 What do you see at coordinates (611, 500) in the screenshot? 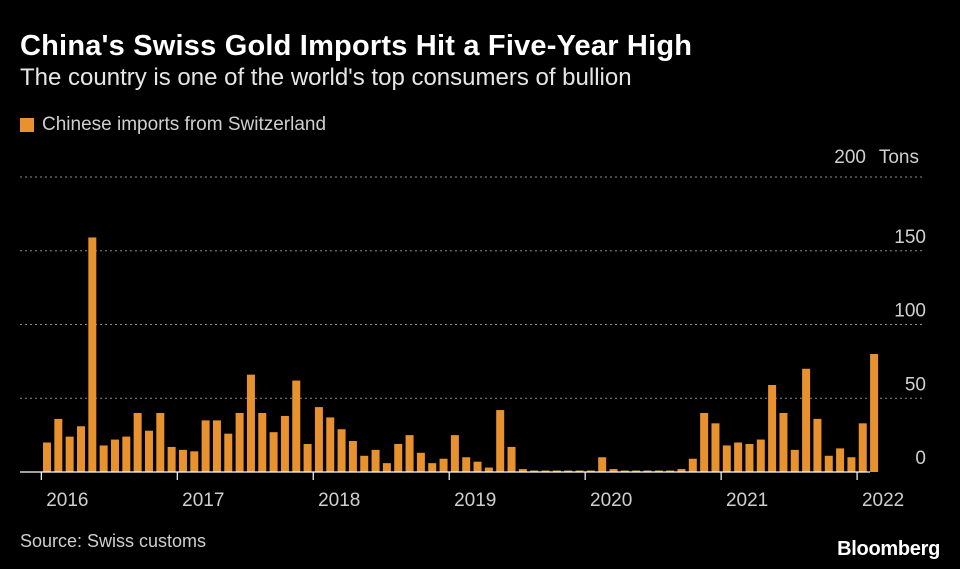
I see `x-tick-label: 2020` at bounding box center [611, 500].